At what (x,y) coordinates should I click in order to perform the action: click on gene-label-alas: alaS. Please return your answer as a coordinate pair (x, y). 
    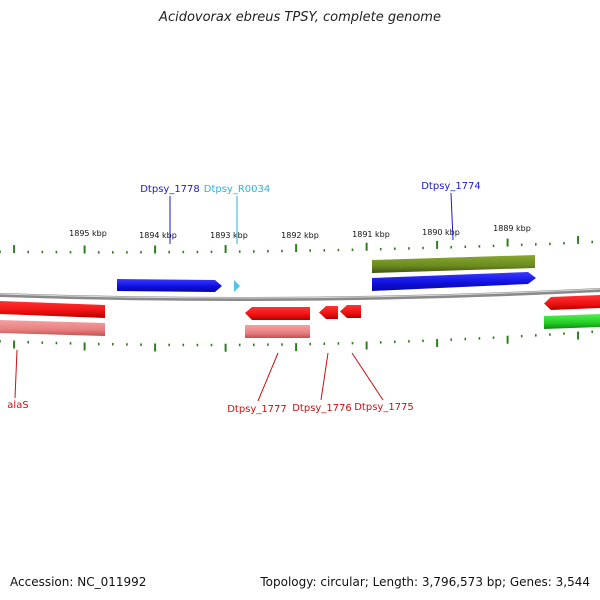
    Looking at the image, I should click on (17, 405).